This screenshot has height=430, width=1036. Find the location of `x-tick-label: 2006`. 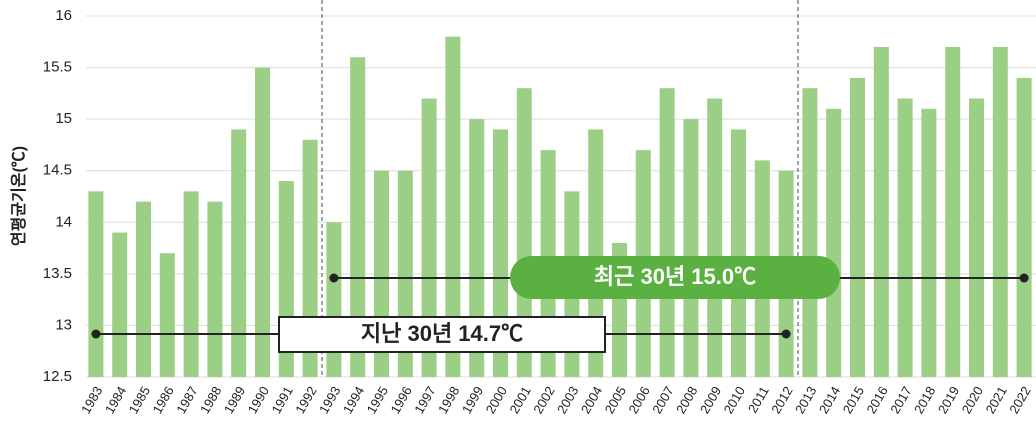

x-tick-label: 2006 is located at coordinates (638, 400).